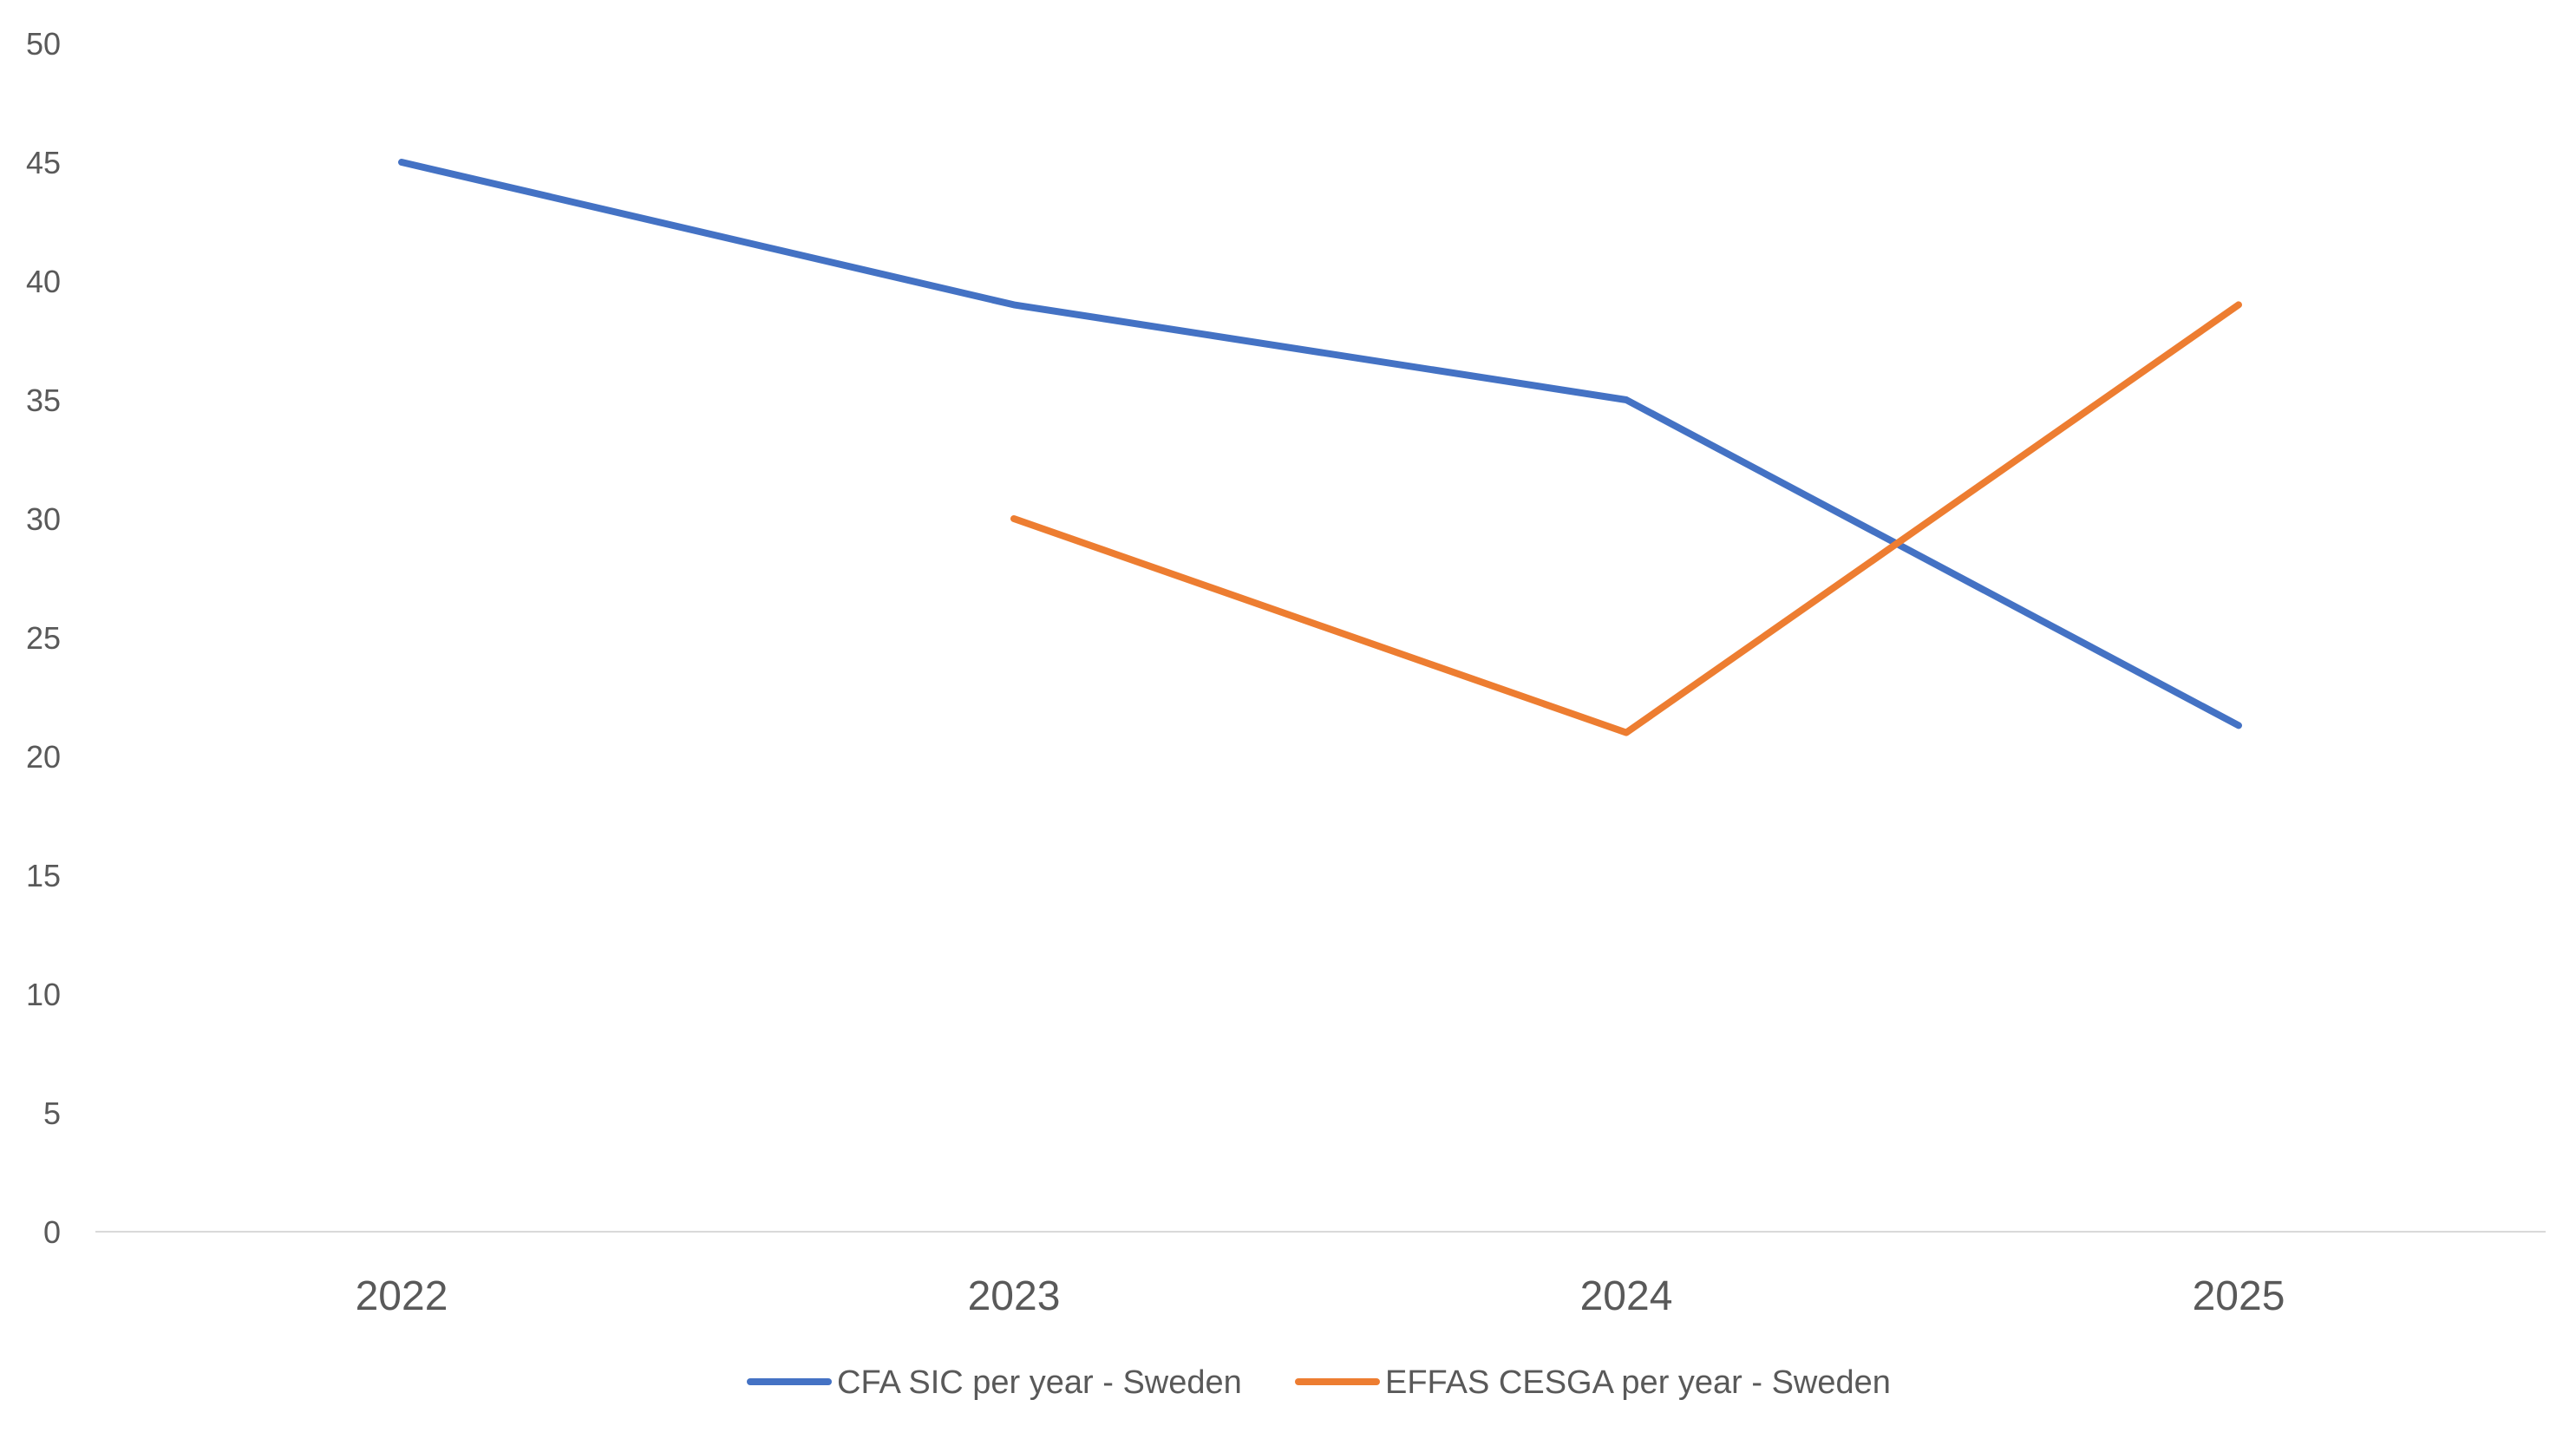 The width and height of the screenshot is (2576, 1439). Describe the element at coordinates (52, 1113) in the screenshot. I see `y-tick-label: 5` at that location.